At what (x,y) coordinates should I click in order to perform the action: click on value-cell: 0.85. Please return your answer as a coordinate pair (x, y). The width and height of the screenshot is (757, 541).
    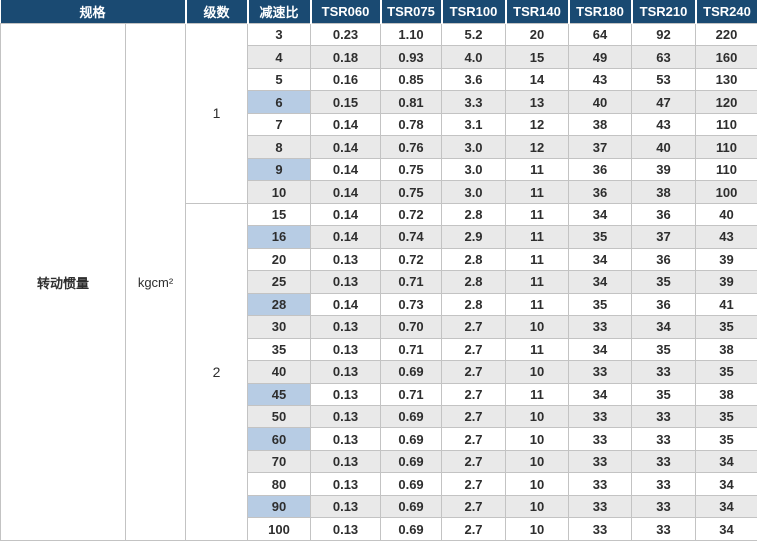
    Looking at the image, I should click on (411, 79).